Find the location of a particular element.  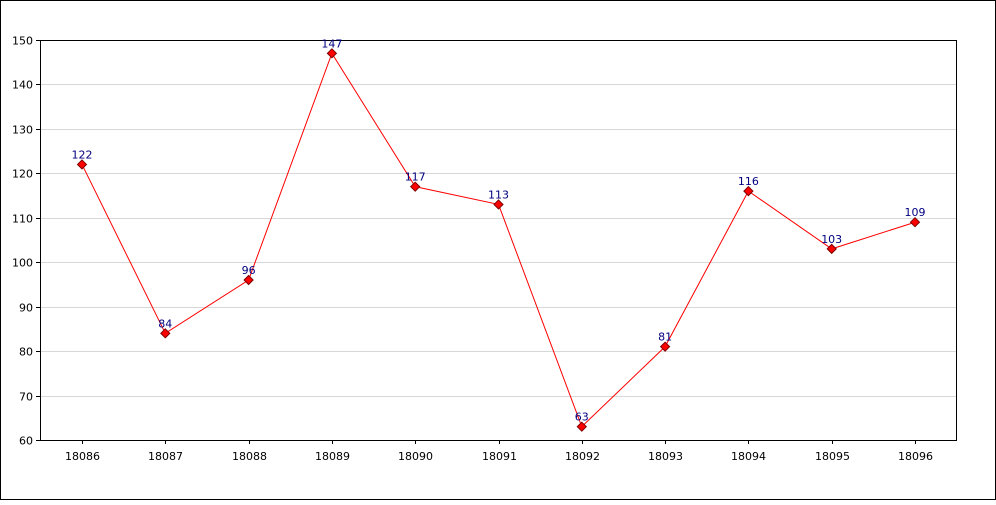

data-label: 63 is located at coordinates (582, 417).